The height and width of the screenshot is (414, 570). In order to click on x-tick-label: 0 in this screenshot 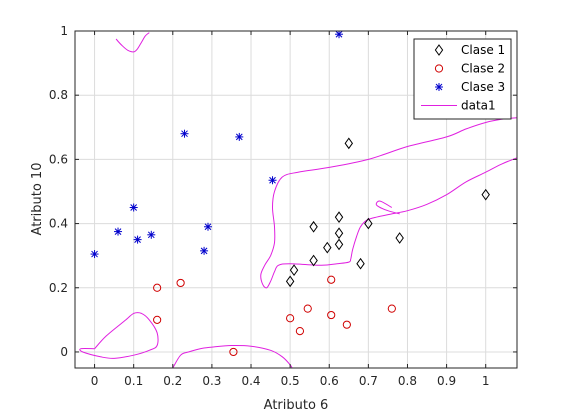, I will do `click(95, 381)`.